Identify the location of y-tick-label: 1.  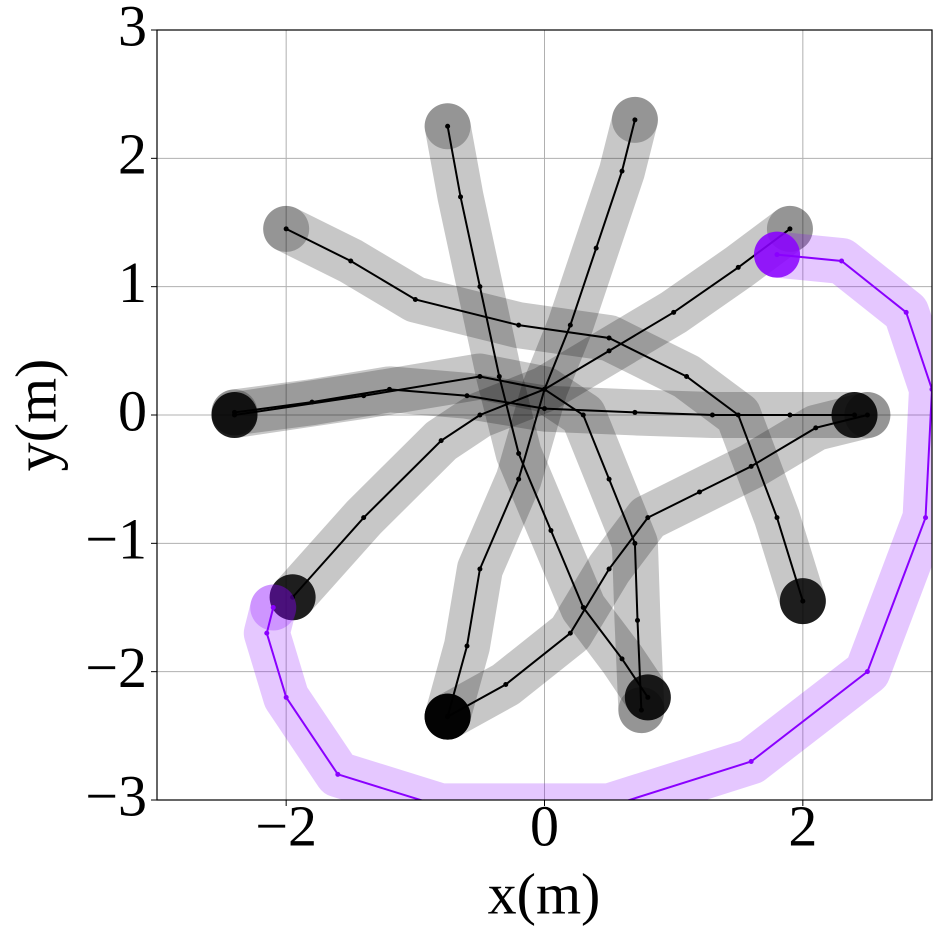
(132, 282).